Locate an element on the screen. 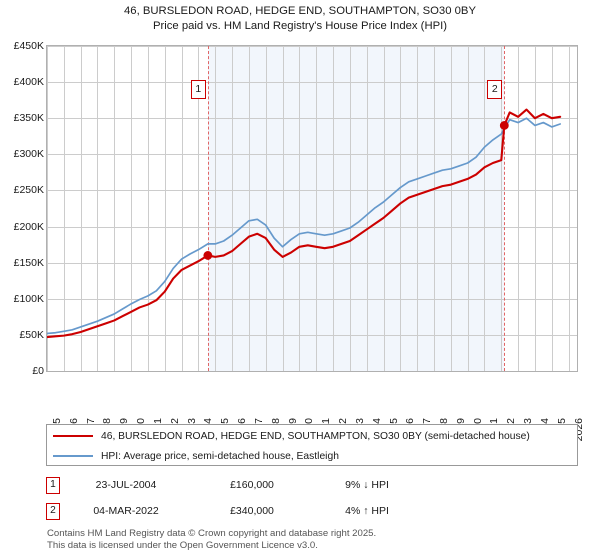  transaction-date: 23-JUL-2004 is located at coordinates (126, 485).